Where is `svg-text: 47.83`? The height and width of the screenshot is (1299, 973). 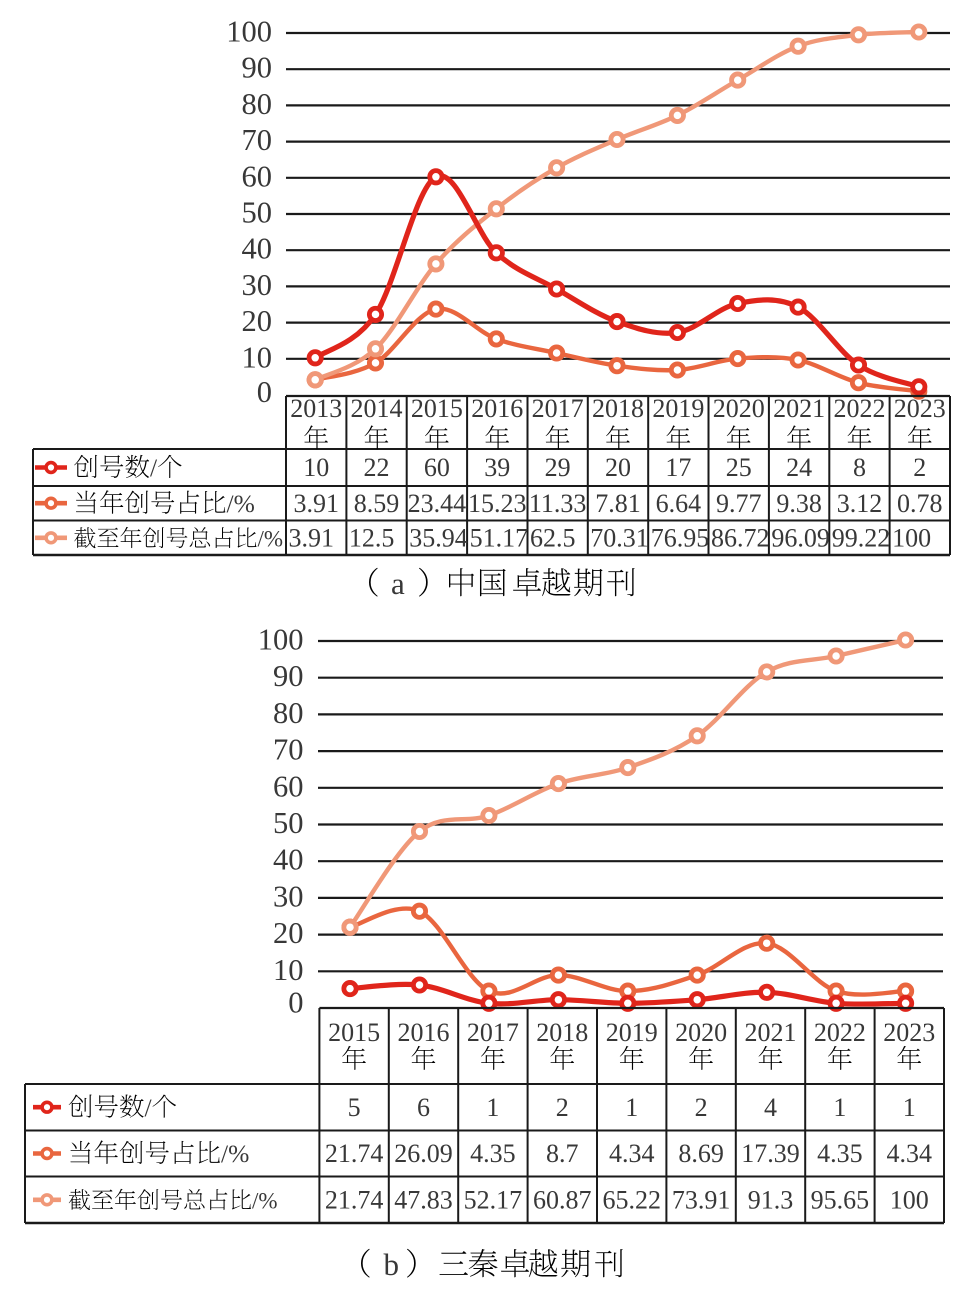
svg-text: 47.83 is located at coordinates (423, 1199).